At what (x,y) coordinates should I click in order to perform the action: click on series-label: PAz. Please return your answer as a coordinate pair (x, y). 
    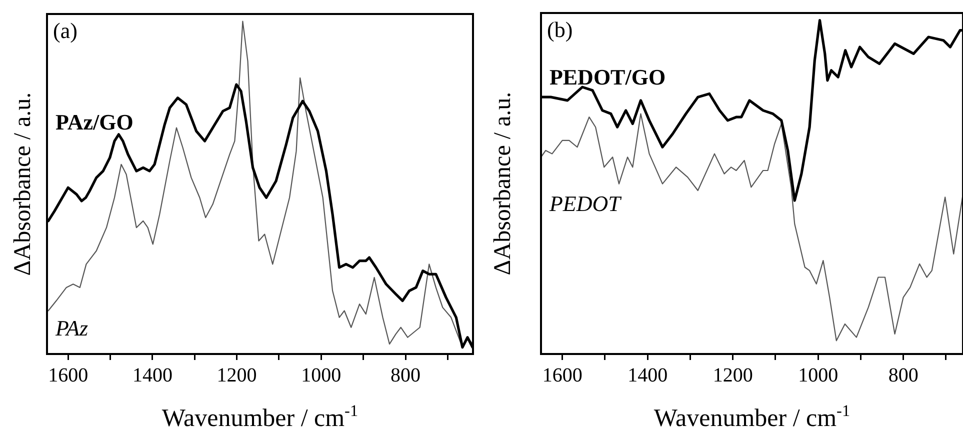
    Looking at the image, I should click on (71, 327).